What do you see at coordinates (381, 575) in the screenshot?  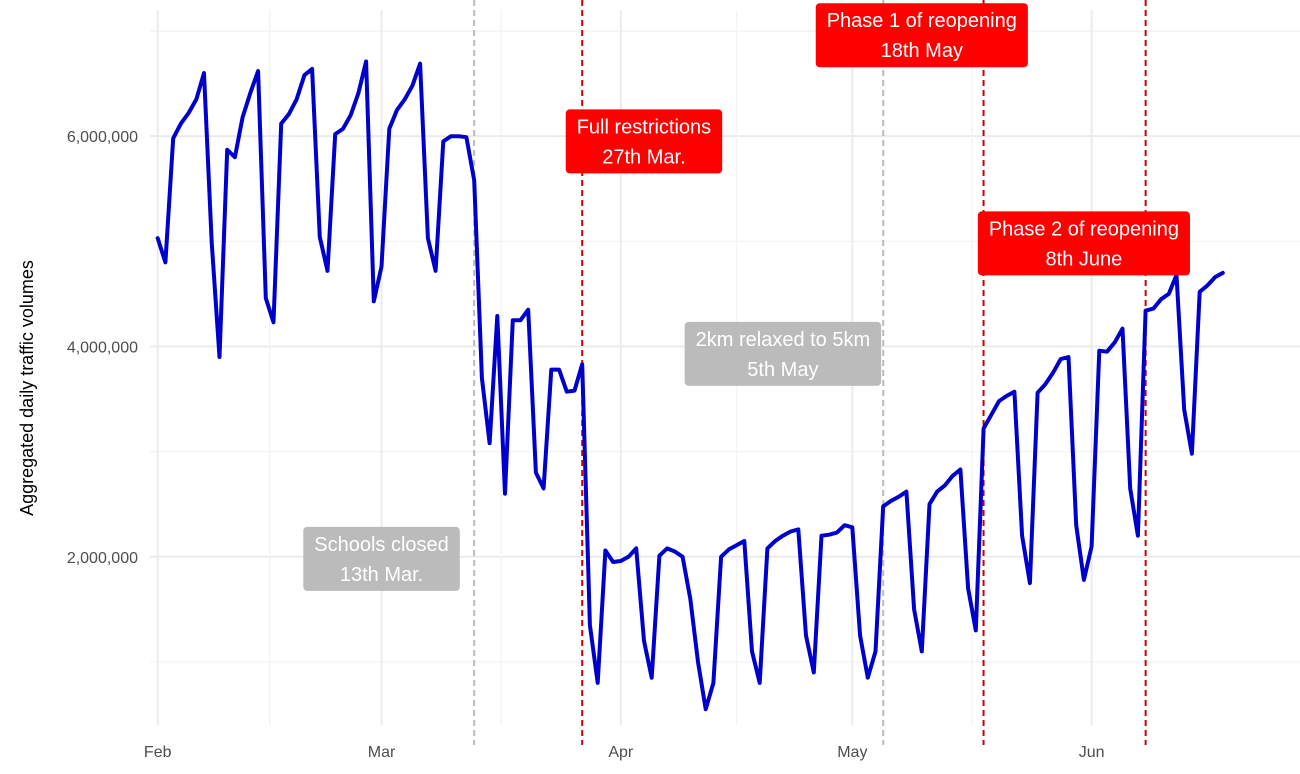 I see `annotation-text: 13th Mar.` at bounding box center [381, 575].